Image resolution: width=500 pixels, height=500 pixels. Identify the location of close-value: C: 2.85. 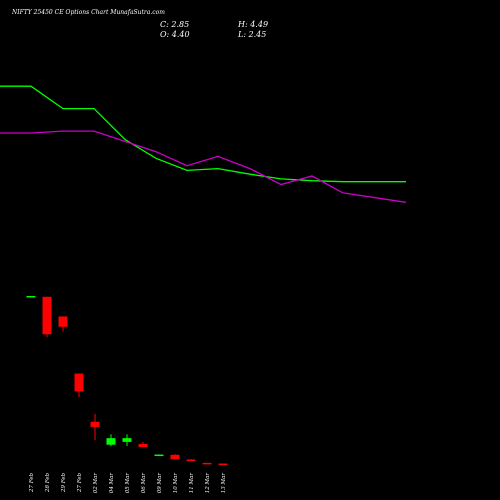
(174, 24).